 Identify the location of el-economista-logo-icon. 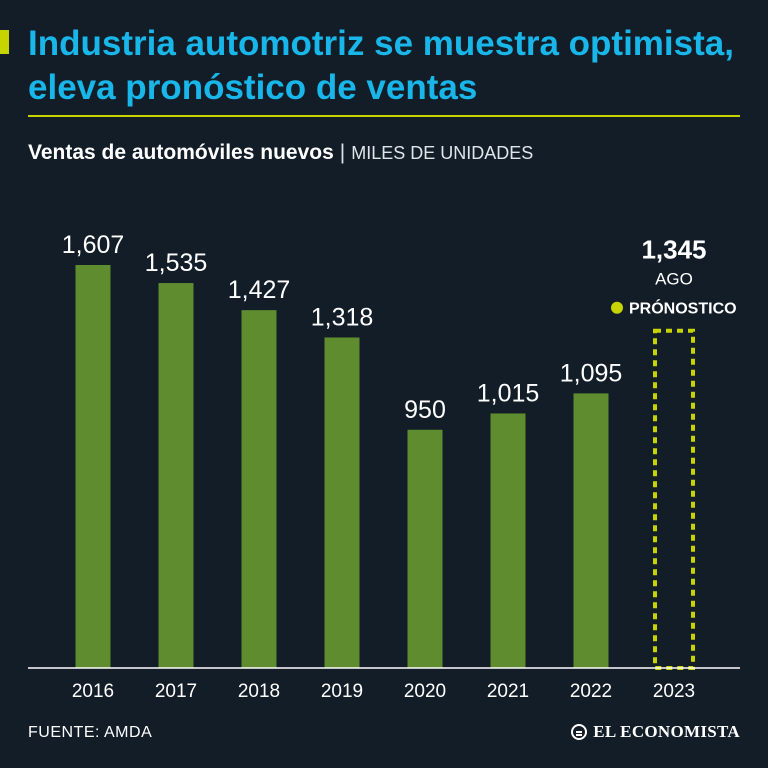
(579, 732).